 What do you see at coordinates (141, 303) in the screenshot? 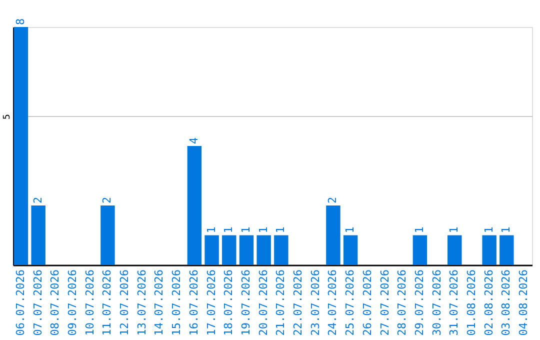
I see `x-tick-label: 13.07.2026` at bounding box center [141, 303].